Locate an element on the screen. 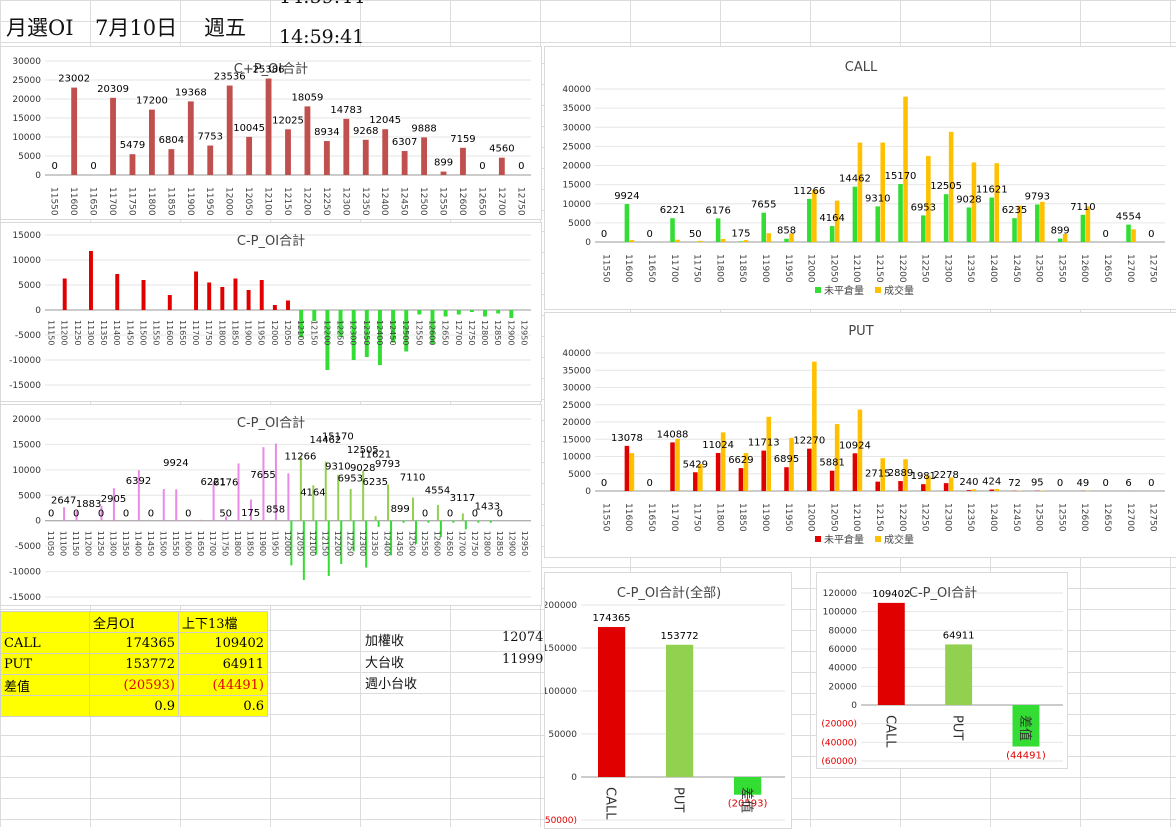 The width and height of the screenshot is (1176, 832). data-label: 12270 is located at coordinates (809, 441).